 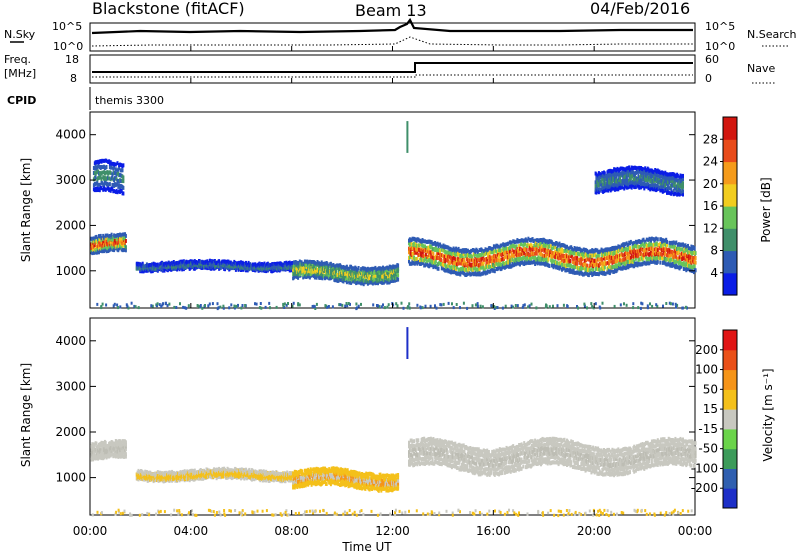 I want to click on power-ylabel: Slant Range [km], so click(x=26, y=210).